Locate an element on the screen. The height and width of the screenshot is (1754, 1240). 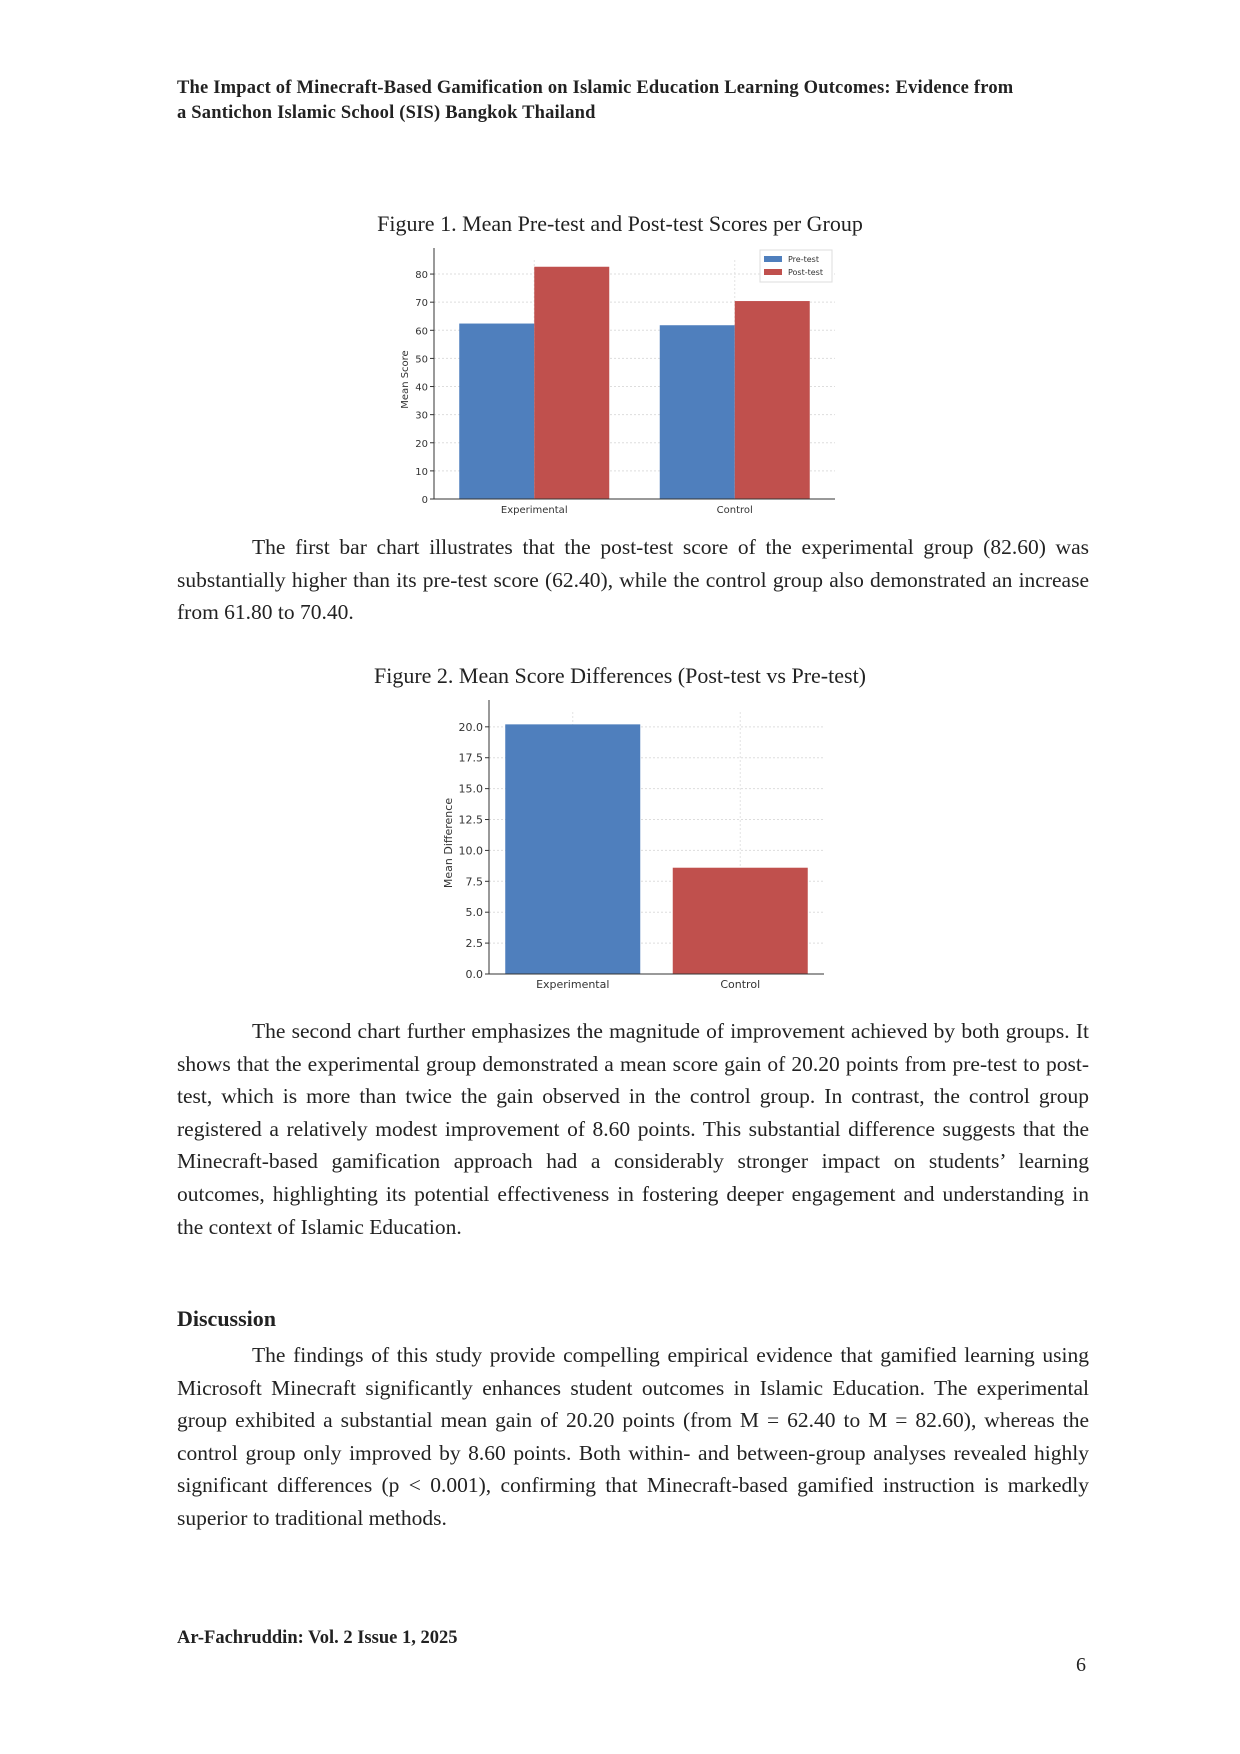
page-number: 6 is located at coordinates (1081, 1665).